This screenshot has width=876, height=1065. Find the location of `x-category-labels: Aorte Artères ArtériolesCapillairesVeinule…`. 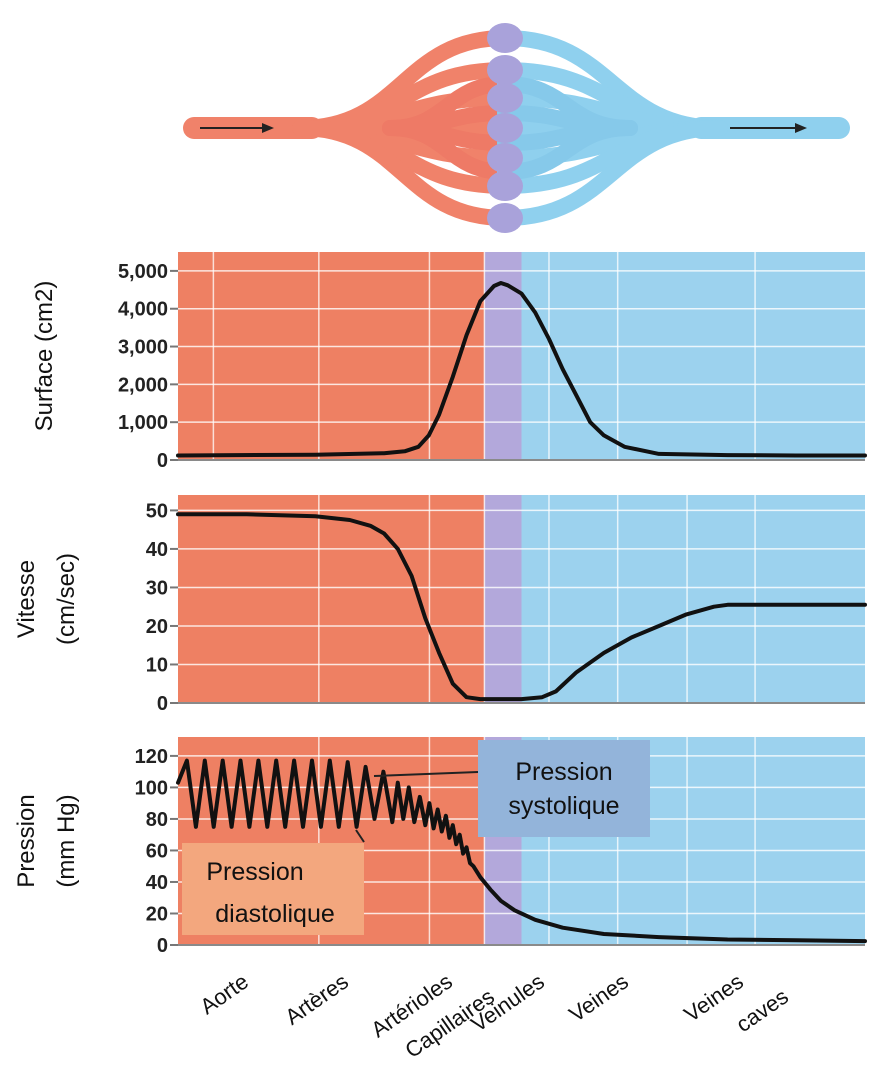

x-category-labels: Aorte Artères ArtériolesCapillairesVeinule… is located at coordinates (493, 1016).